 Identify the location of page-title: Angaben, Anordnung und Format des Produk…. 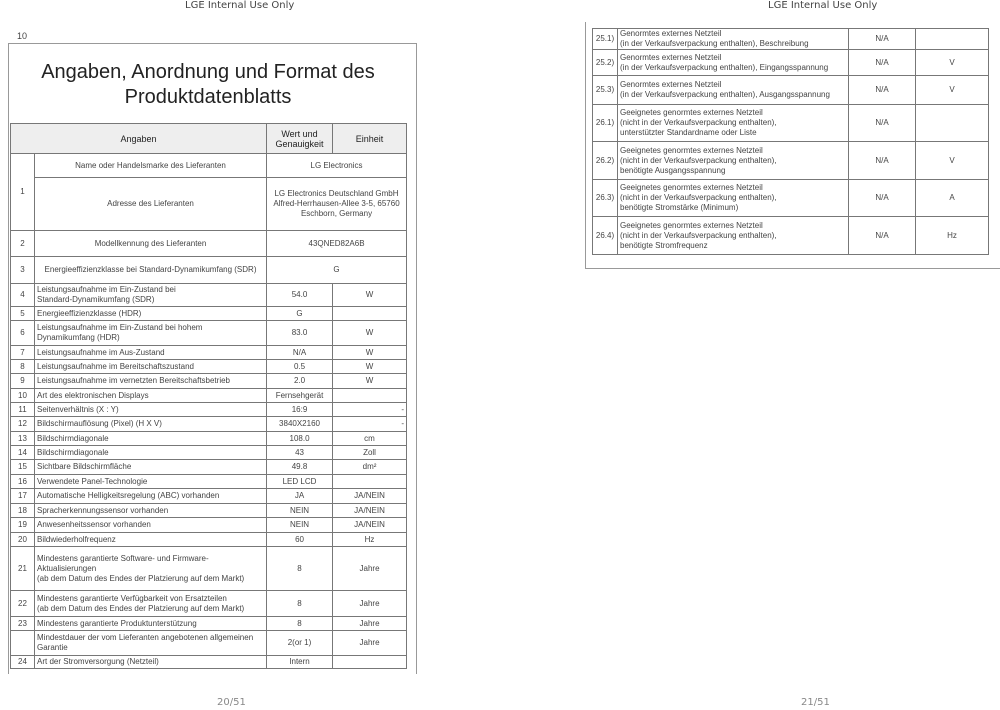
(208, 84).